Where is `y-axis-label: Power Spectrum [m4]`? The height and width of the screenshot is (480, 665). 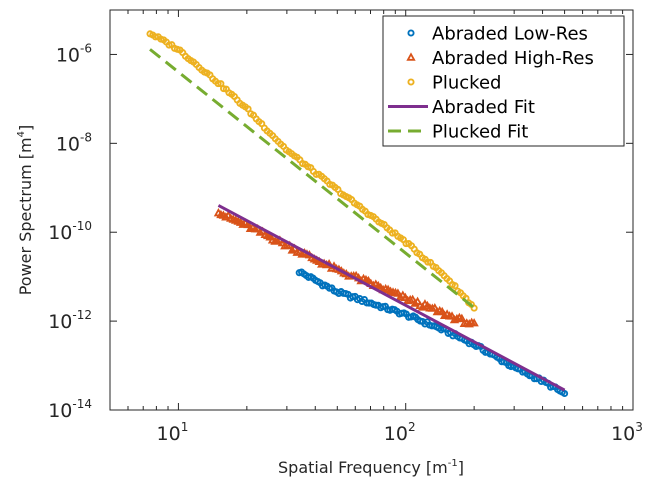
y-axis-label: Power Spectrum [m4] is located at coordinates (25, 210).